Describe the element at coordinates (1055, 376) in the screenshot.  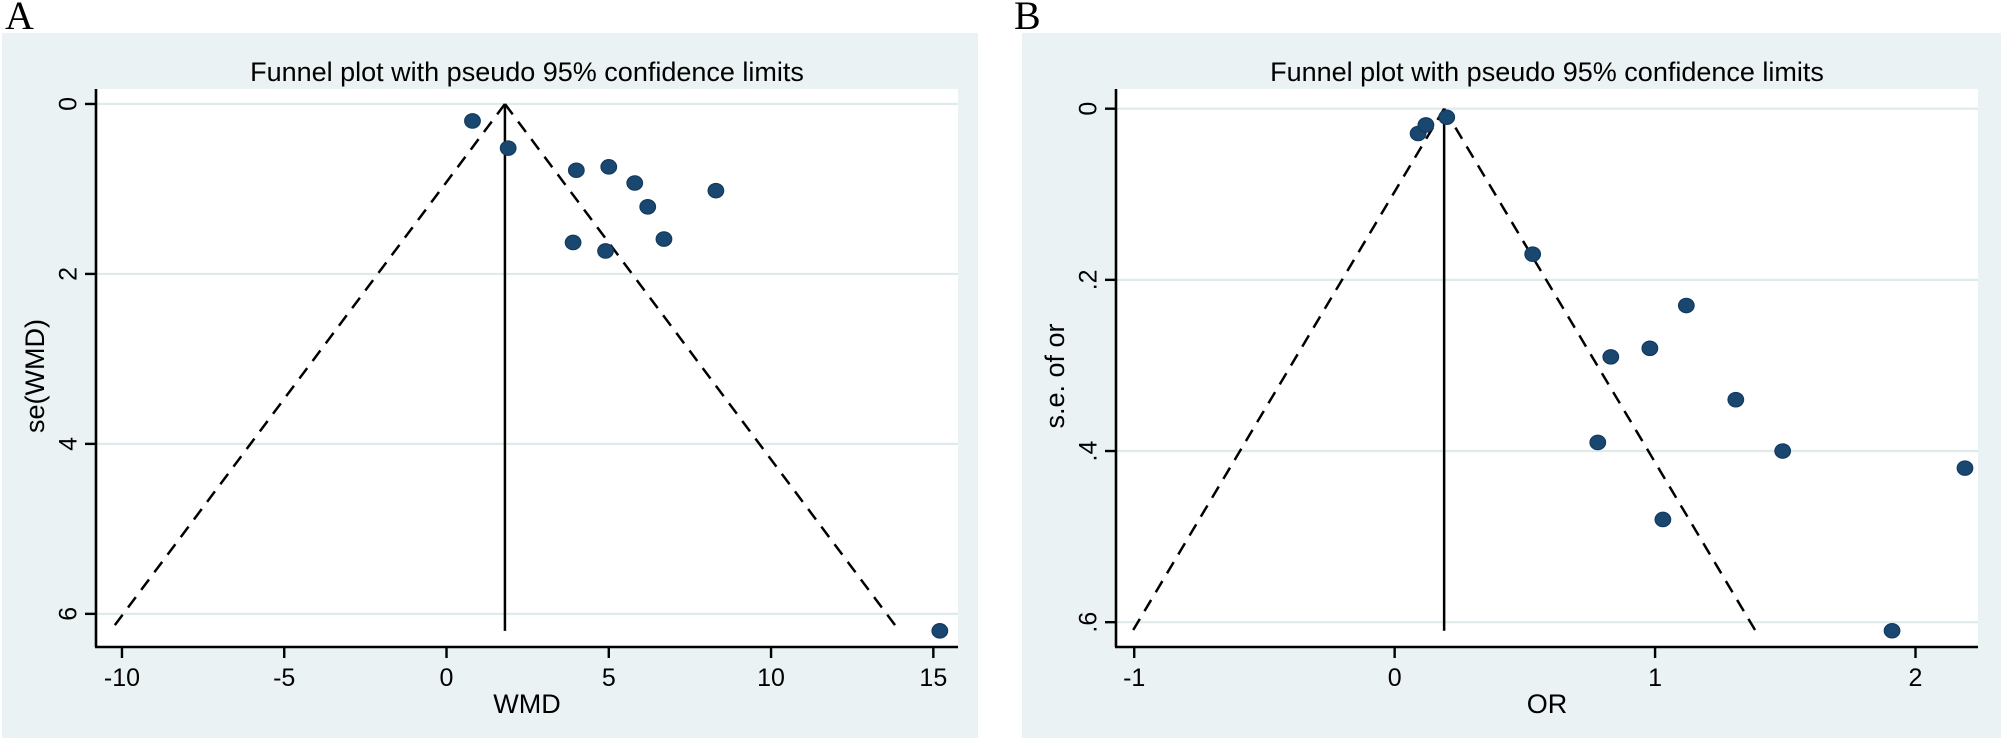
I see `y-axis-title-b: s.e. of or` at that location.